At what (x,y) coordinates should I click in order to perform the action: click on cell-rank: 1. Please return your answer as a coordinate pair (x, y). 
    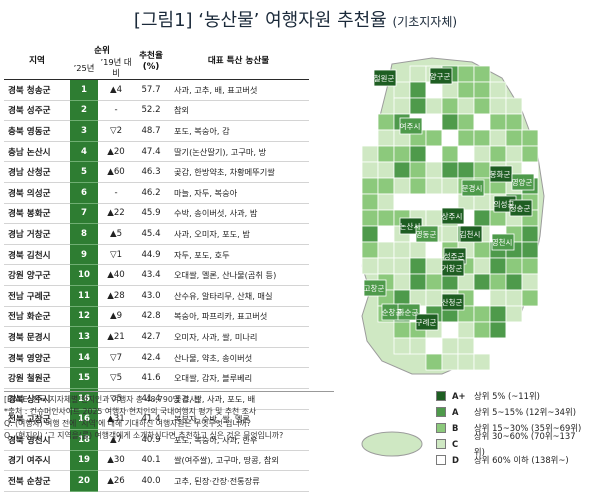
    Looking at the image, I should click on (84, 90).